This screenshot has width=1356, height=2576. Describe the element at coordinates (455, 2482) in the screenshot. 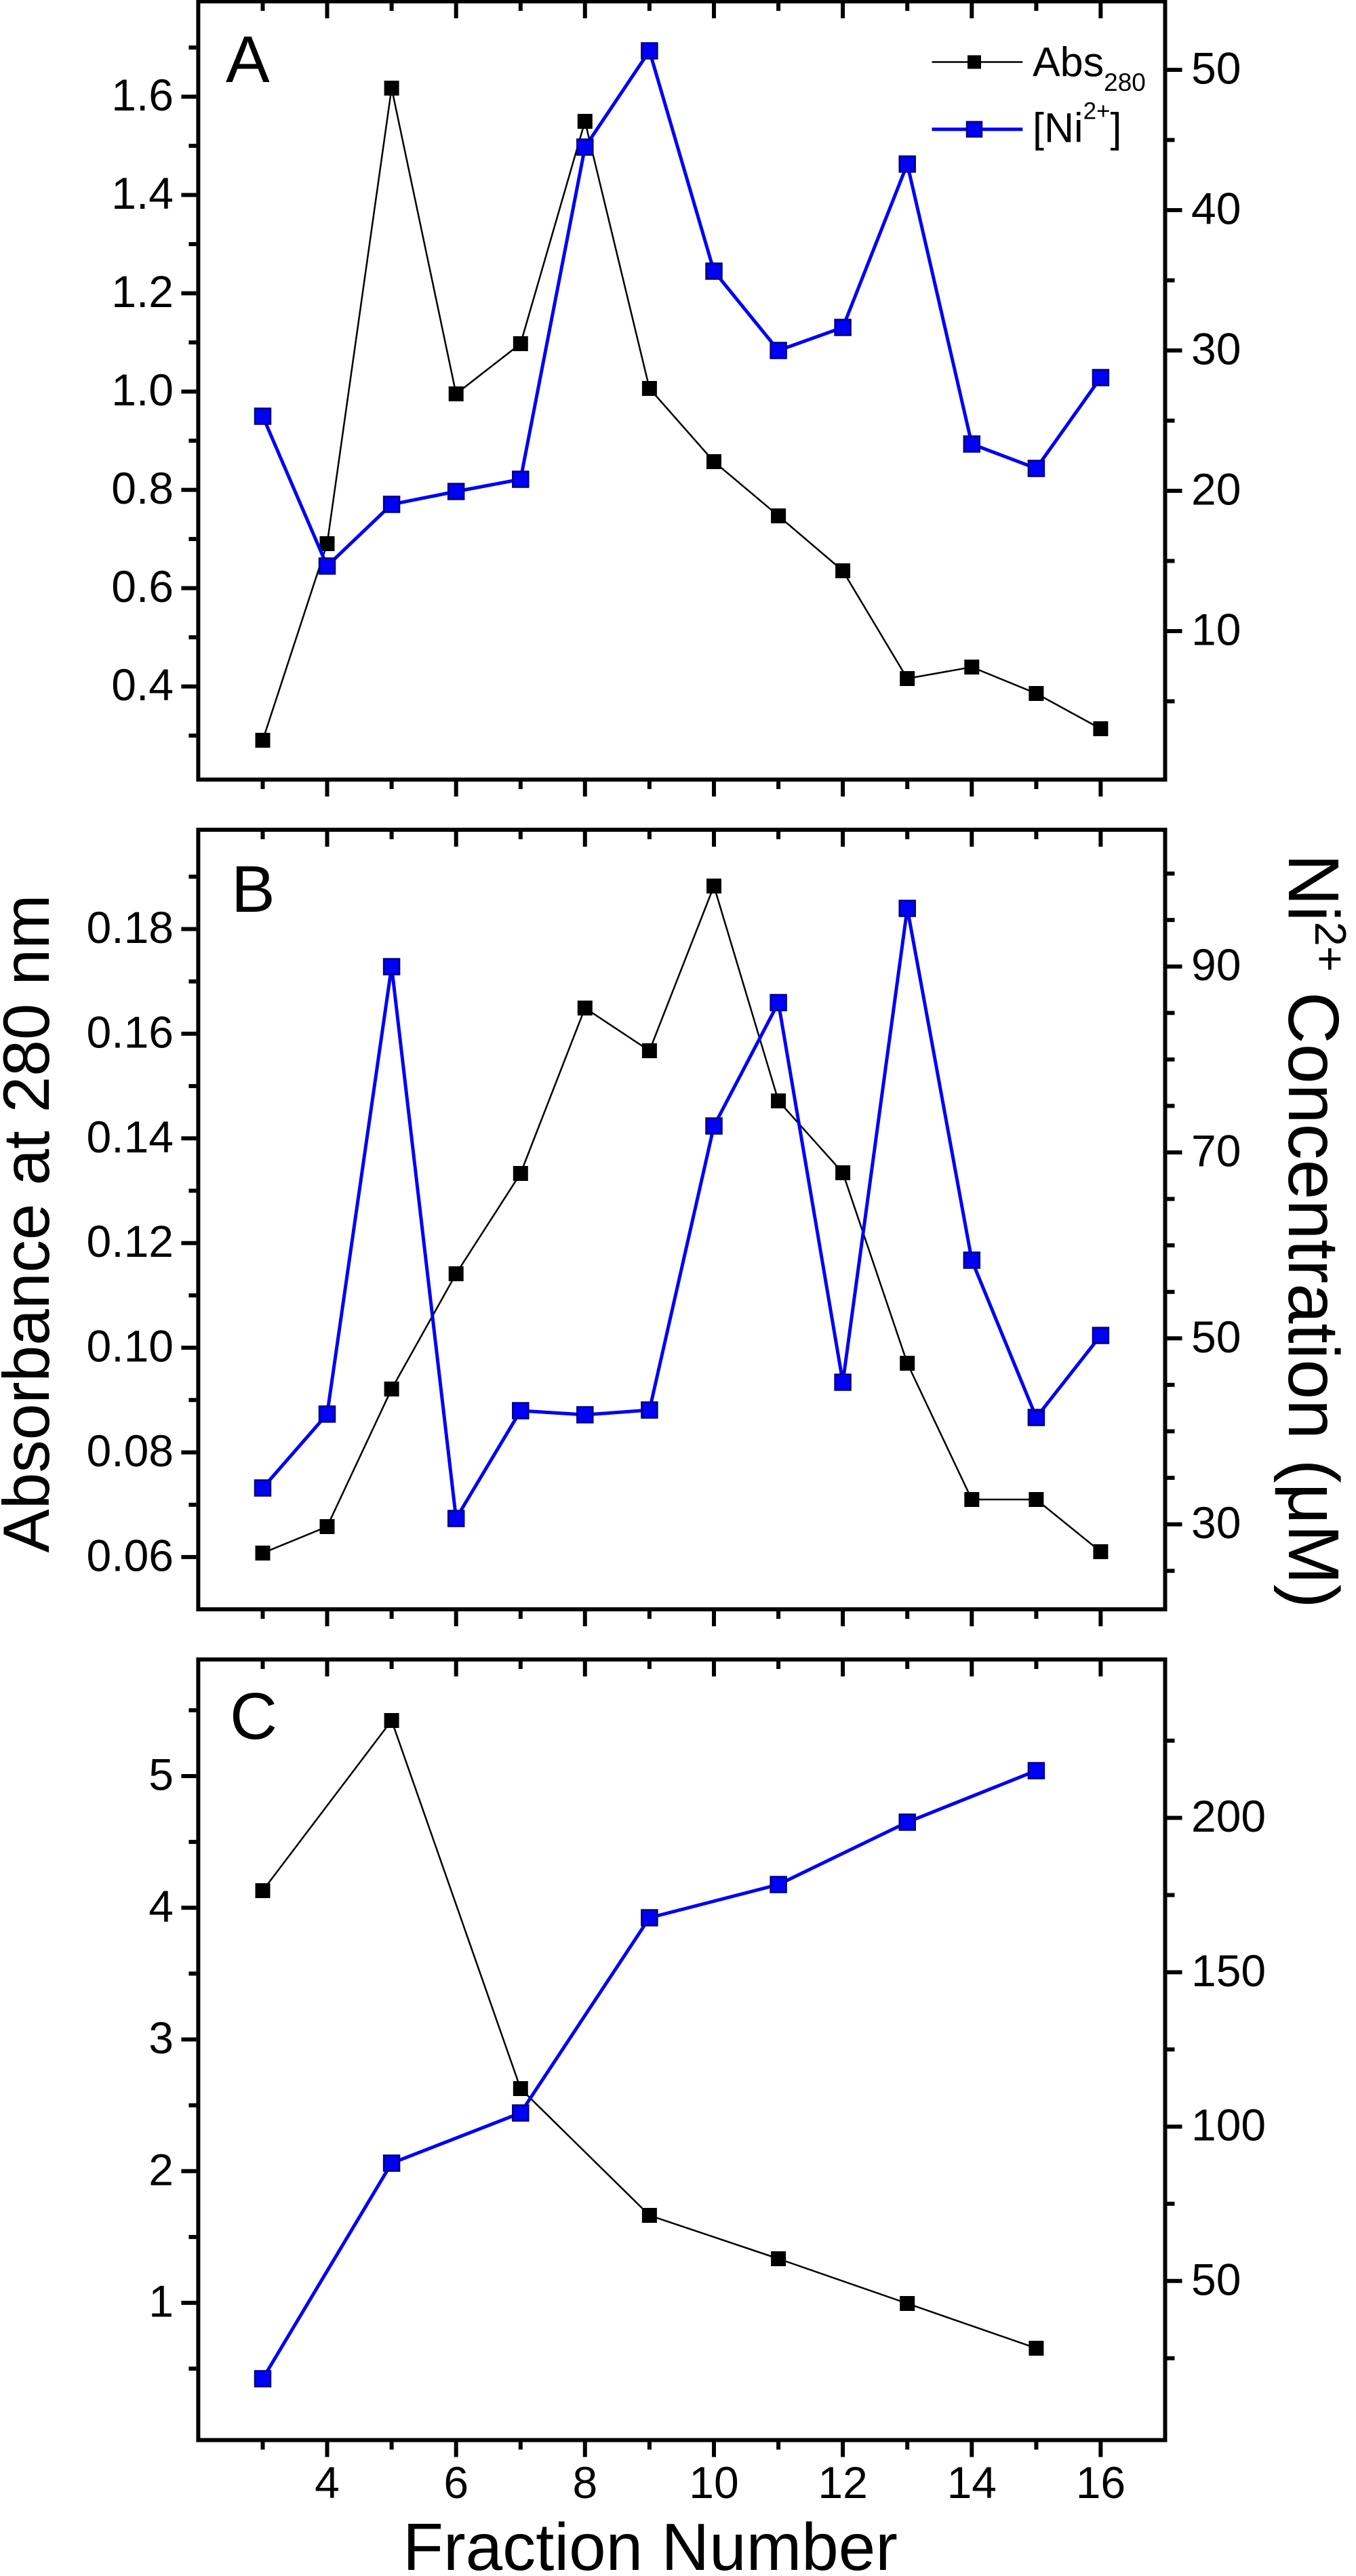

I see `svg-text: 6` at that location.